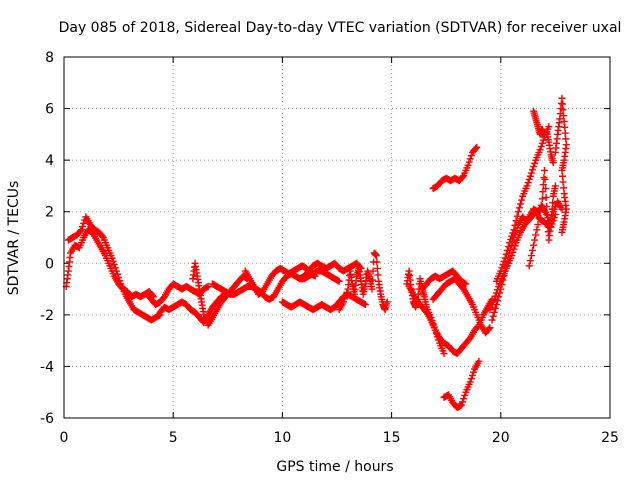 The width and height of the screenshot is (640, 480). Describe the element at coordinates (49, 161) in the screenshot. I see `y-tick-label: 4` at that location.